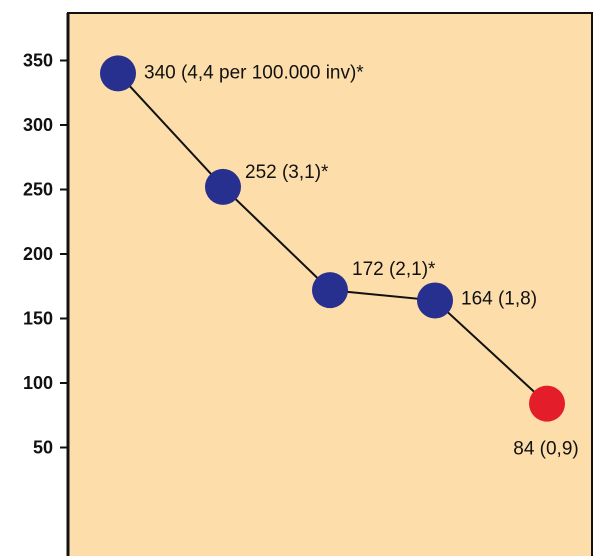  I want to click on data-label: 172 (2,1)*, so click(394, 269).